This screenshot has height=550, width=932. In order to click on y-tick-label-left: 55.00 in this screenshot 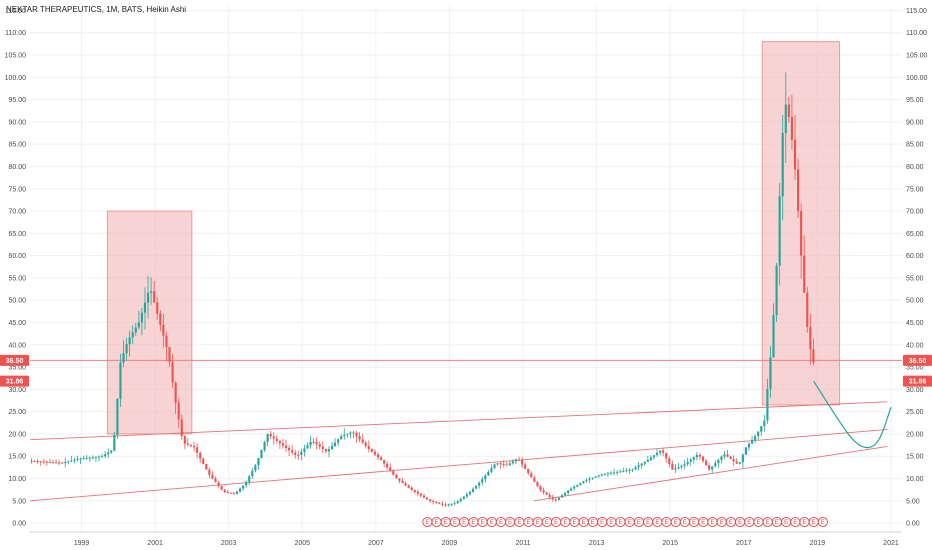, I will do `click(17, 278)`.